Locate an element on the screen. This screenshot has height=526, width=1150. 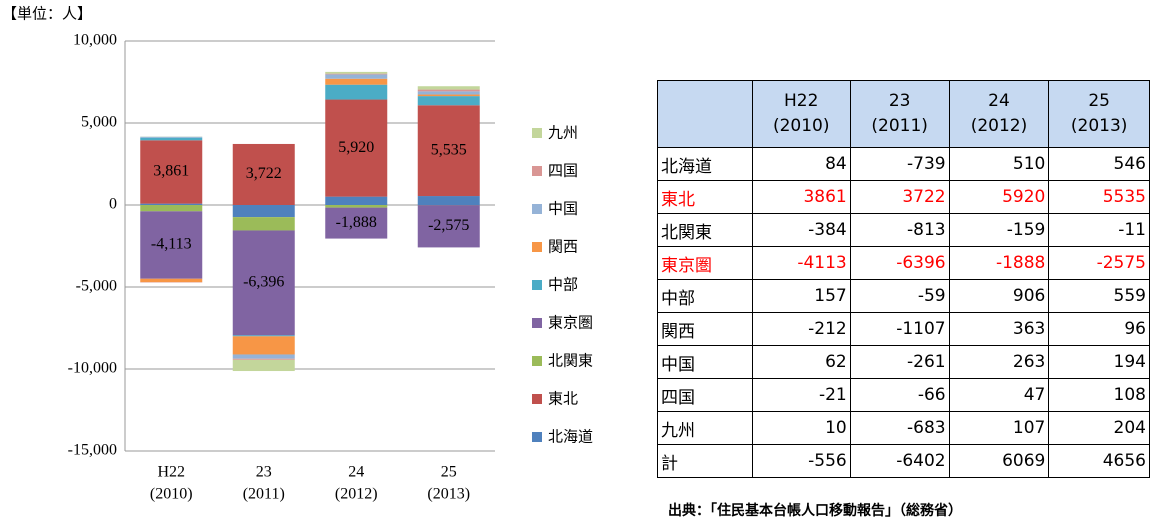
header-label: 24 is located at coordinates (999, 100).